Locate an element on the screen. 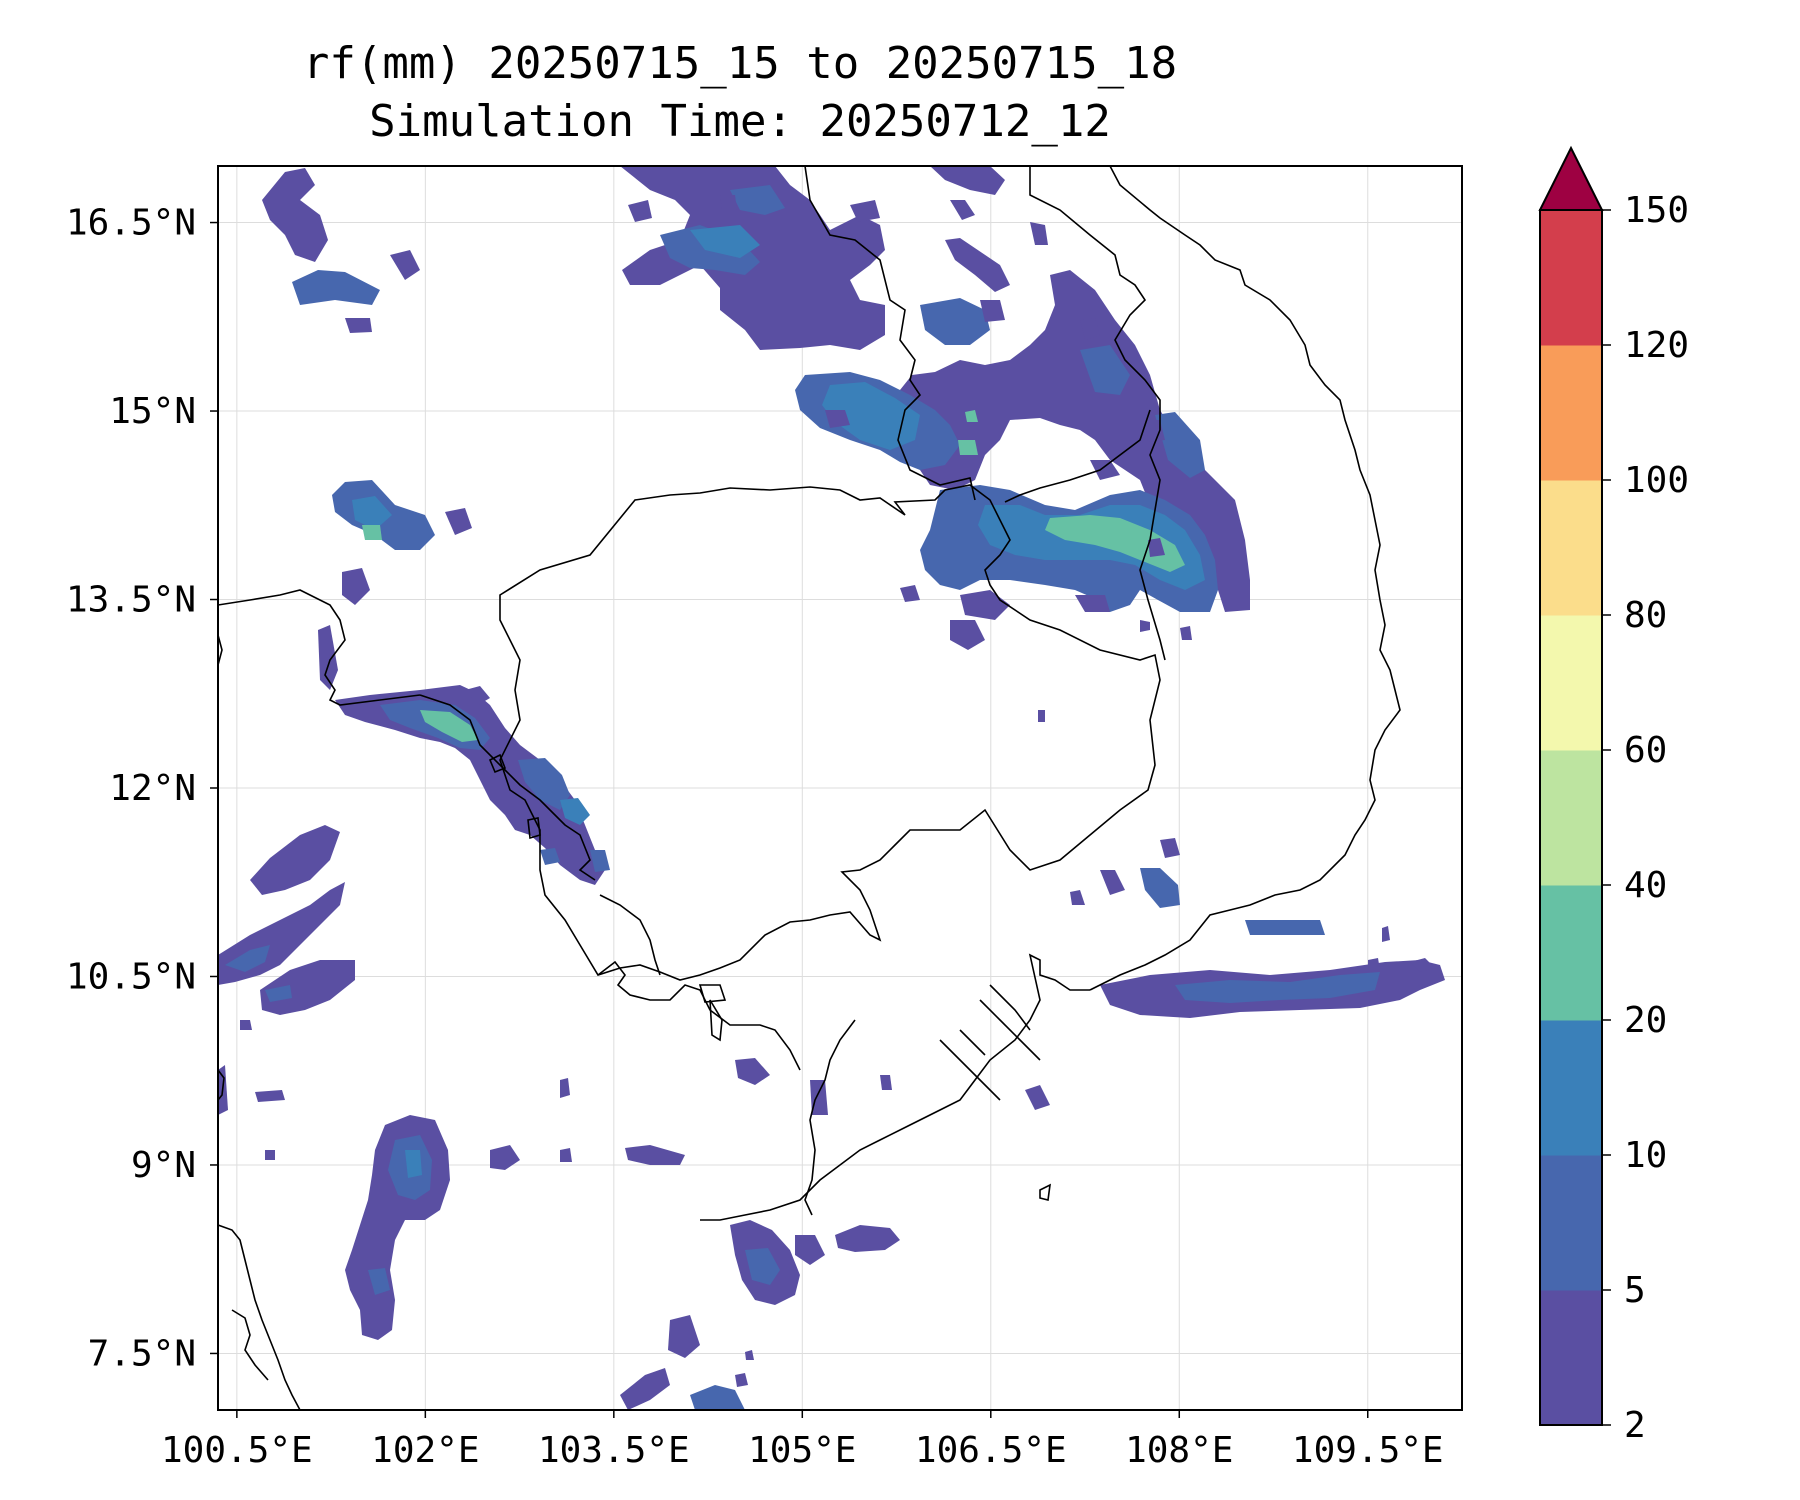  lon-tick-label: 108°E is located at coordinates (1179, 1450).